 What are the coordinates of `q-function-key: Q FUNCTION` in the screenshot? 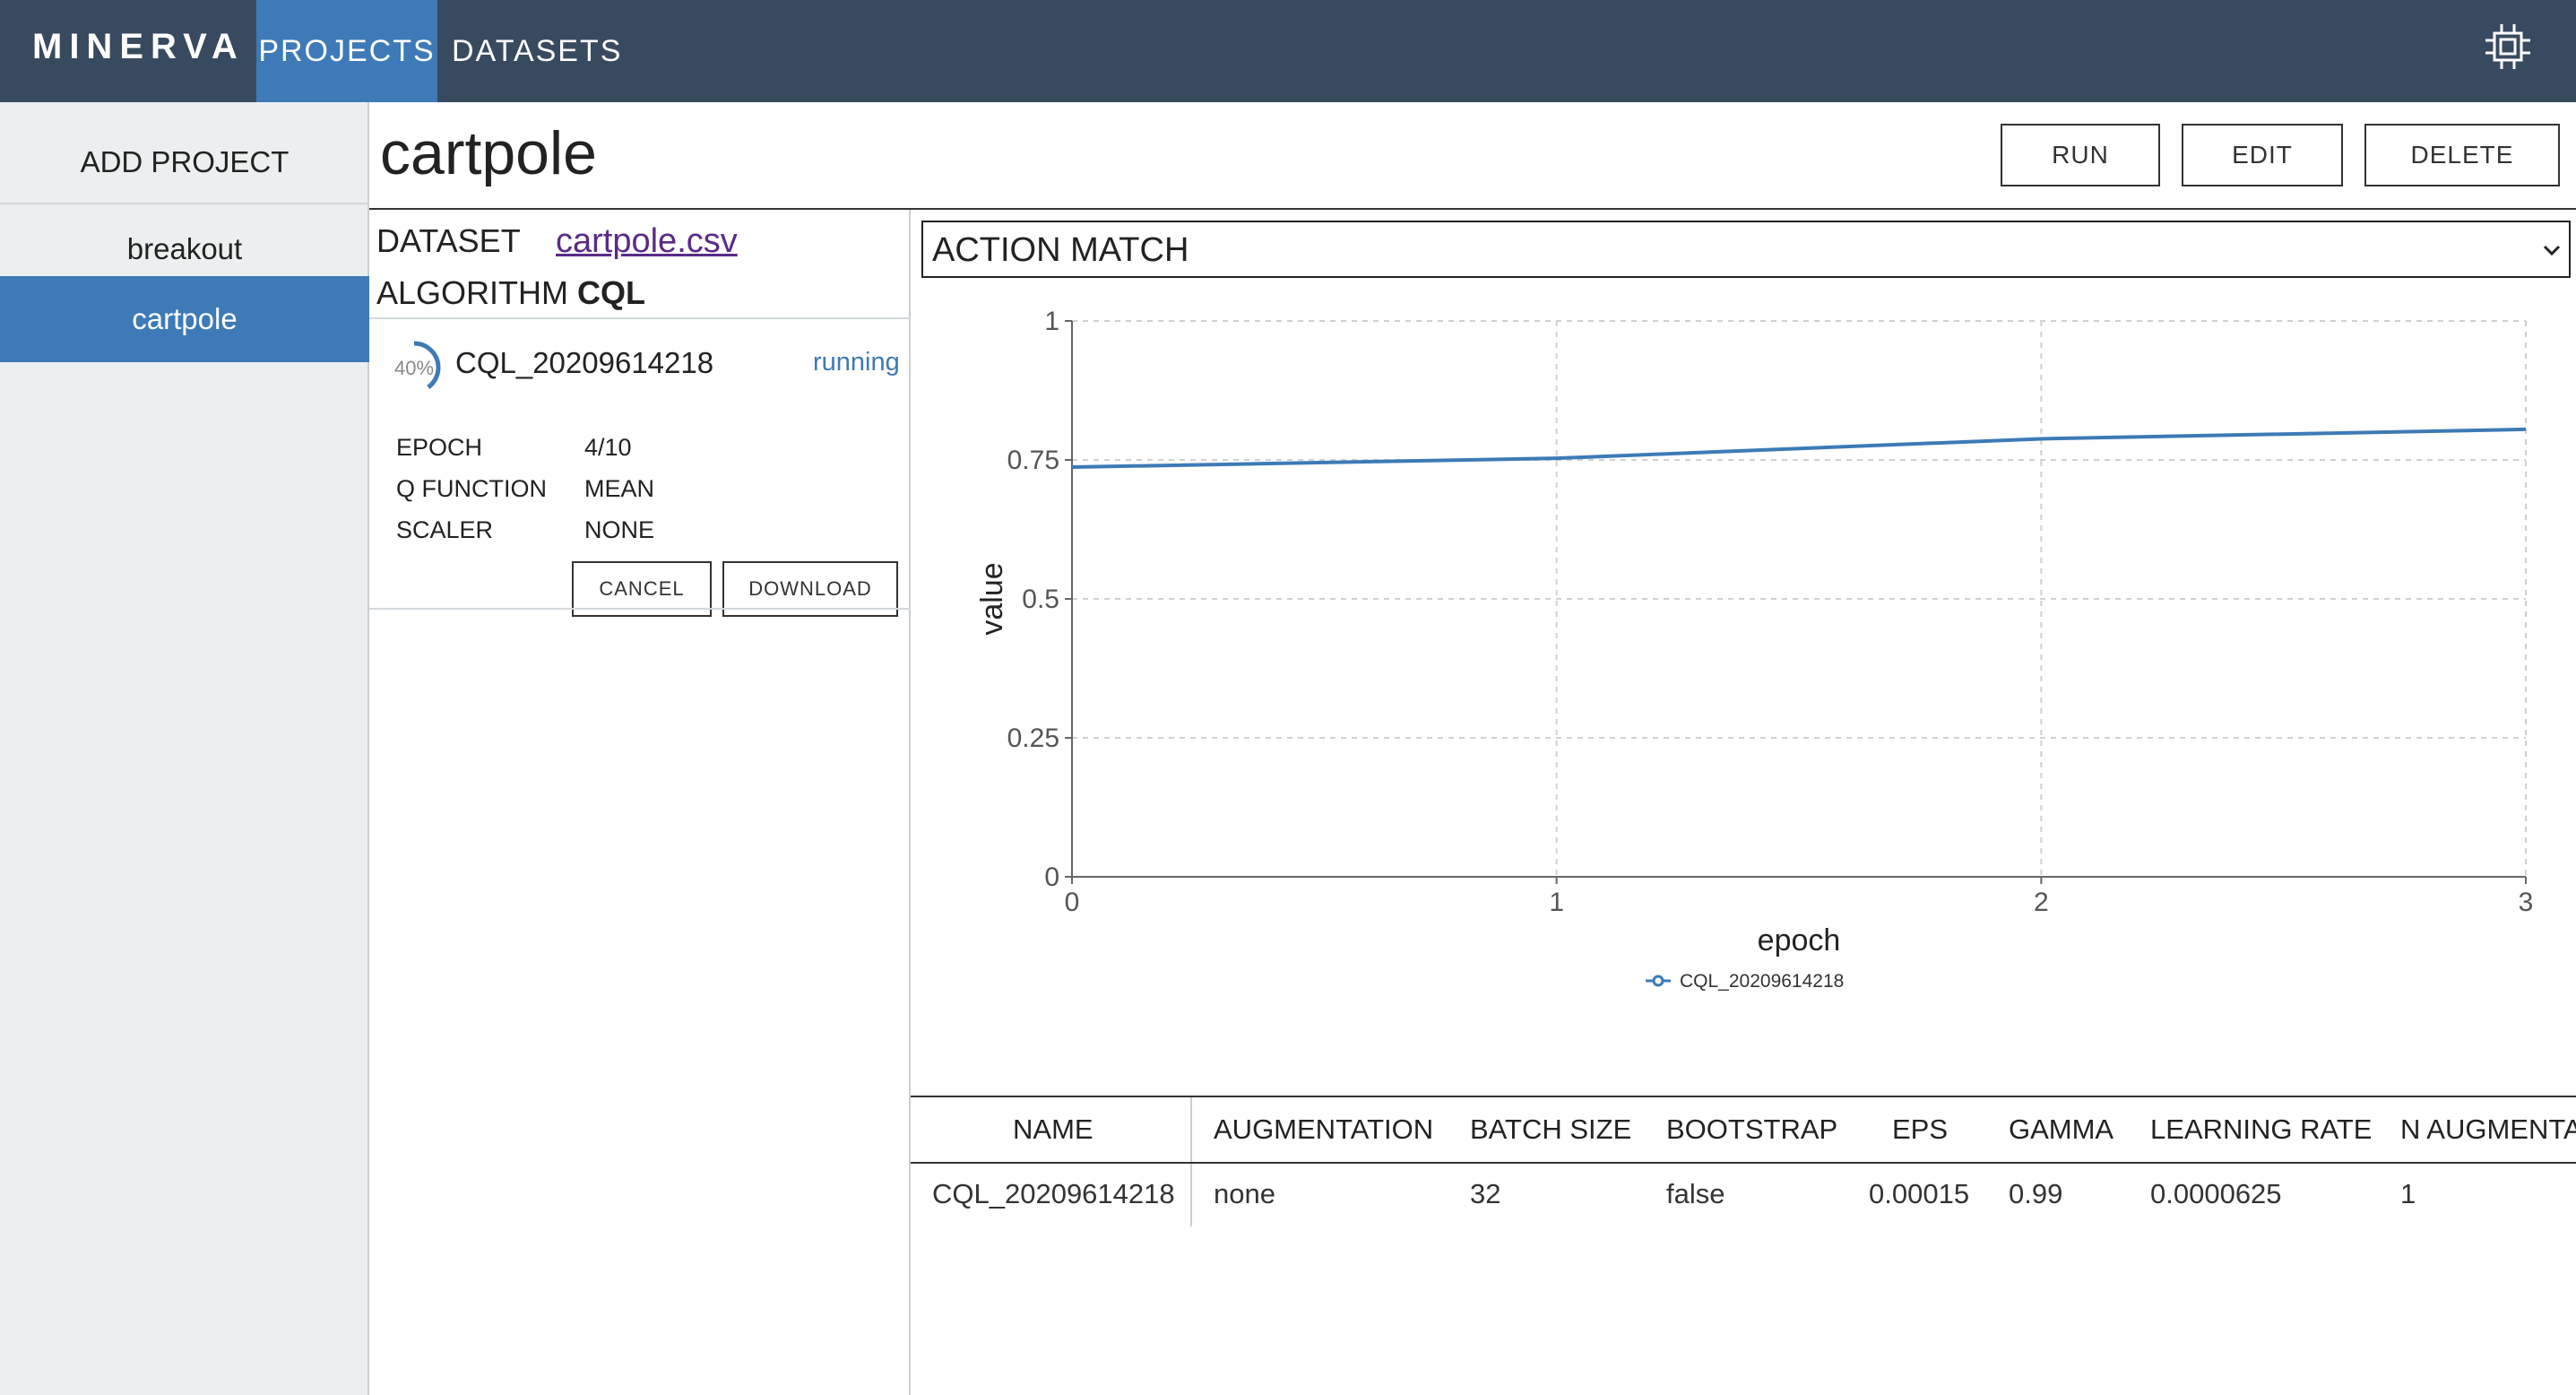 It's located at (471, 488).